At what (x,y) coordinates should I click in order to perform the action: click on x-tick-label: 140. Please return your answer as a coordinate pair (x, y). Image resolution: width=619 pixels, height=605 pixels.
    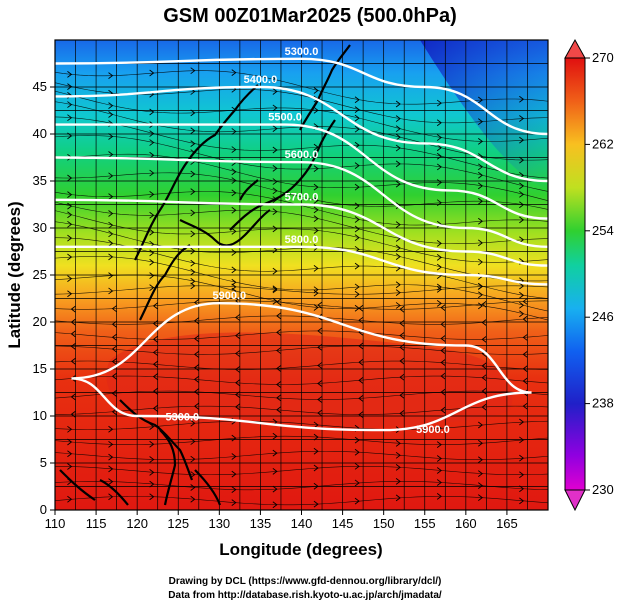
    Looking at the image, I should click on (302, 523).